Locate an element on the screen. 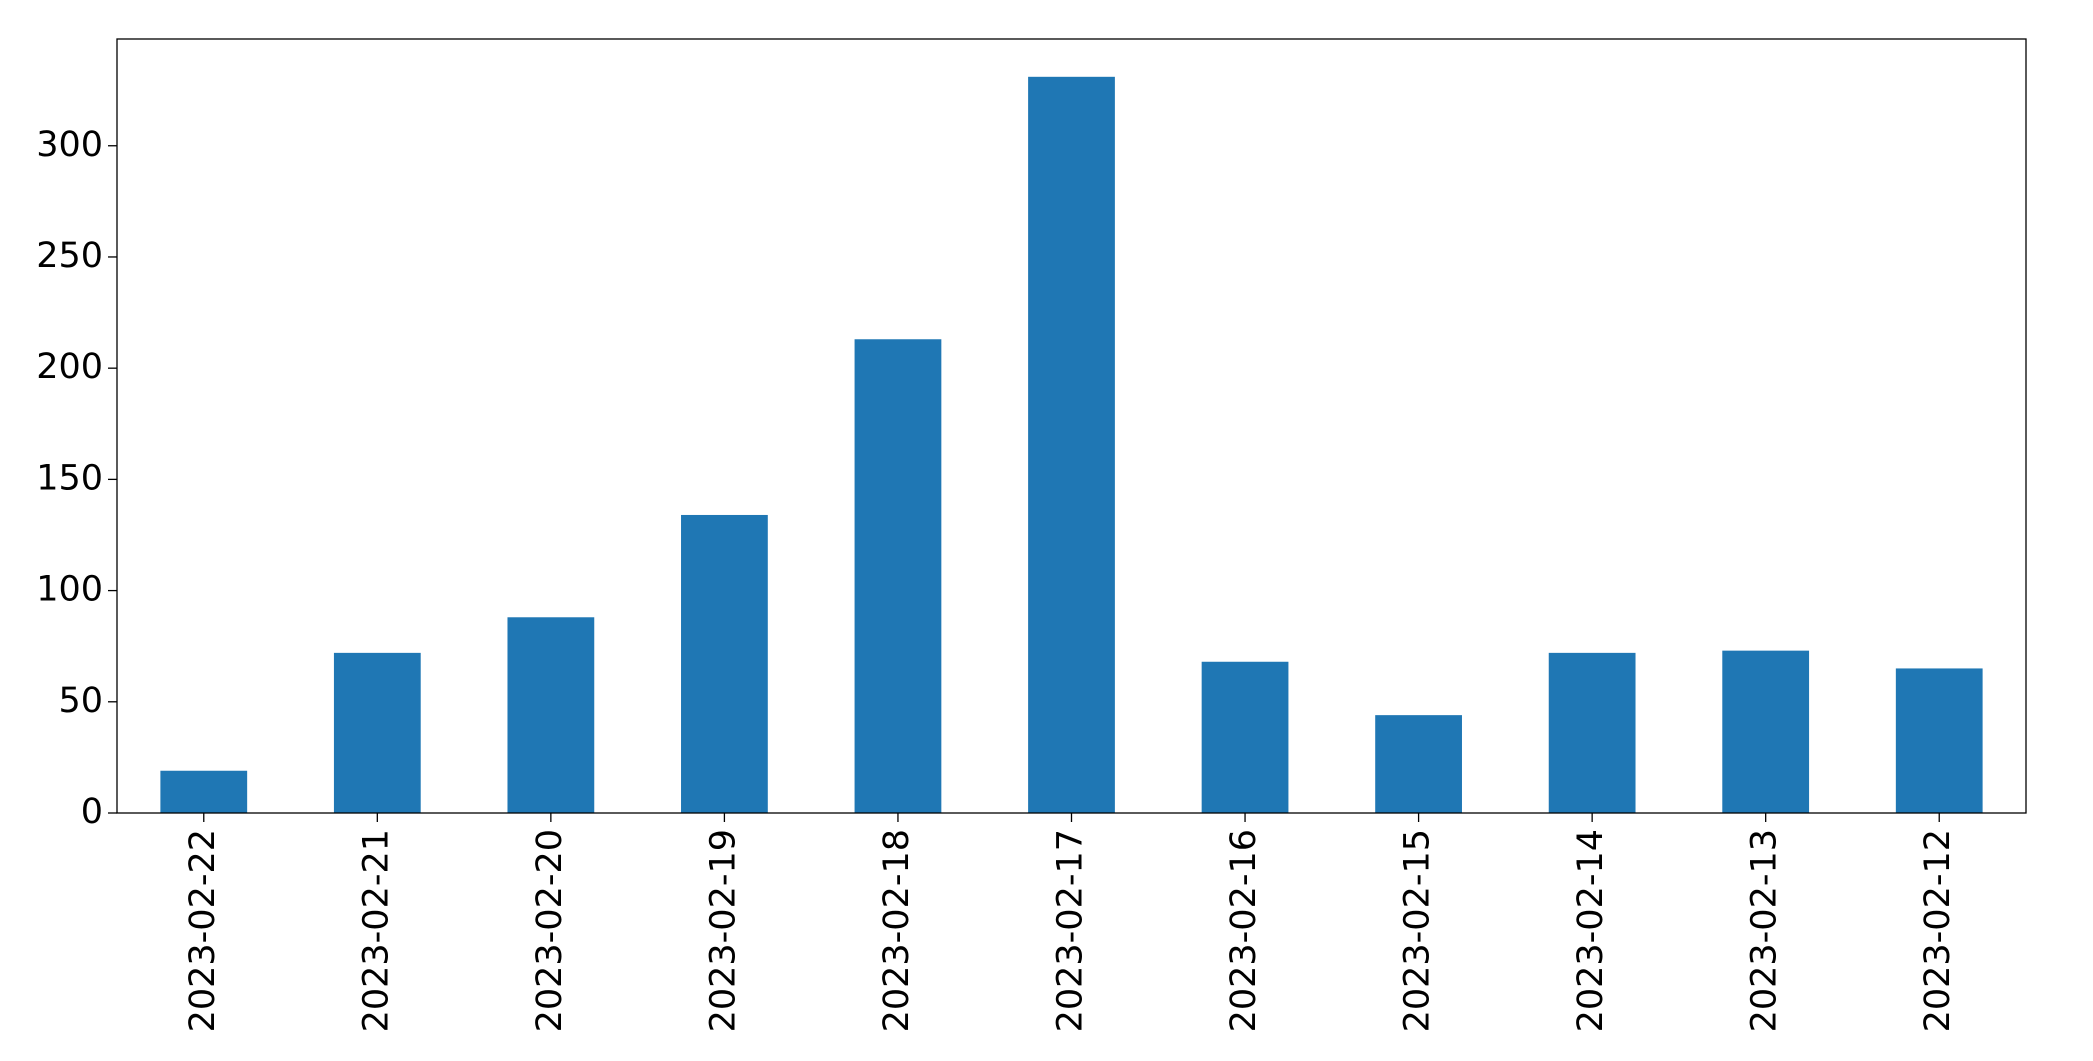  x-tick-label: 2023-02-16 is located at coordinates (1244, 930).